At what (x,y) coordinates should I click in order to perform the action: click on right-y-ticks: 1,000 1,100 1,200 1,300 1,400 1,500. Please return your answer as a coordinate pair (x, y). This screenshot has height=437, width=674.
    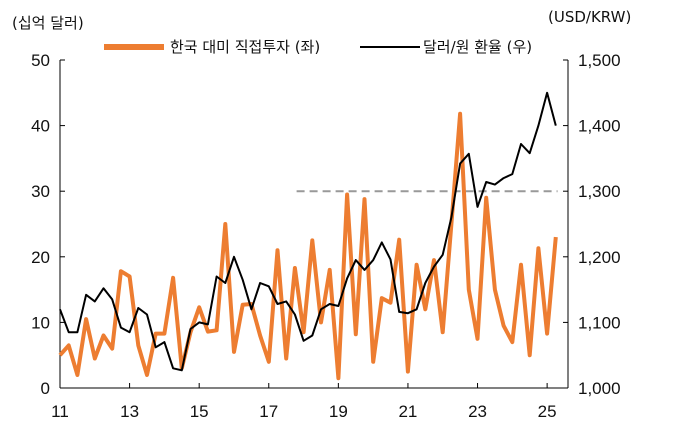
    Looking at the image, I should click on (592, 224).